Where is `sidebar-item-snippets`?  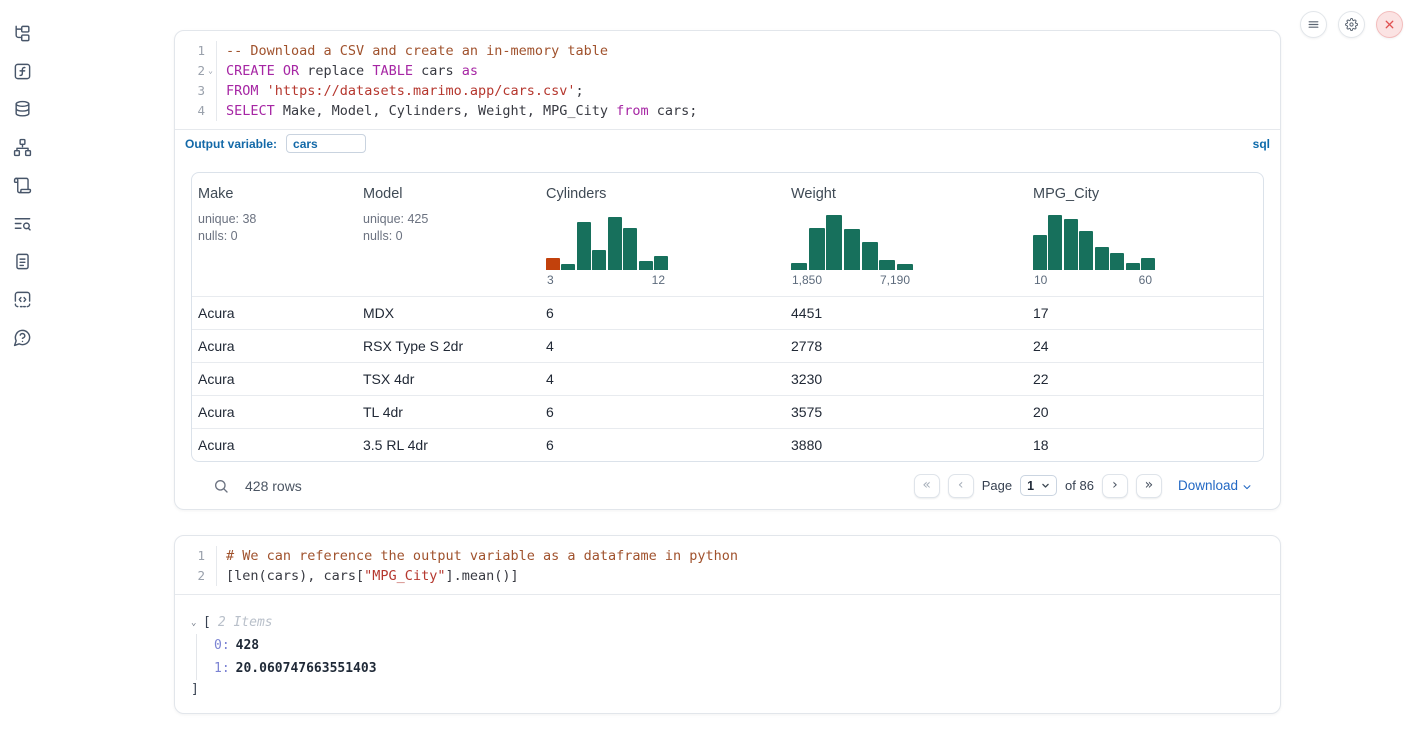 sidebar-item-snippets is located at coordinates (22, 299).